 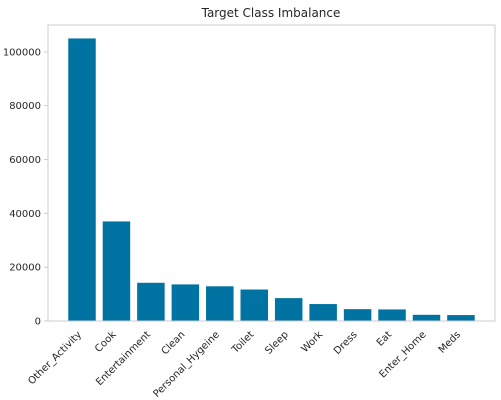 What do you see at coordinates (271, 13) in the screenshot?
I see `chart-title: Target Class Imbalance` at bounding box center [271, 13].